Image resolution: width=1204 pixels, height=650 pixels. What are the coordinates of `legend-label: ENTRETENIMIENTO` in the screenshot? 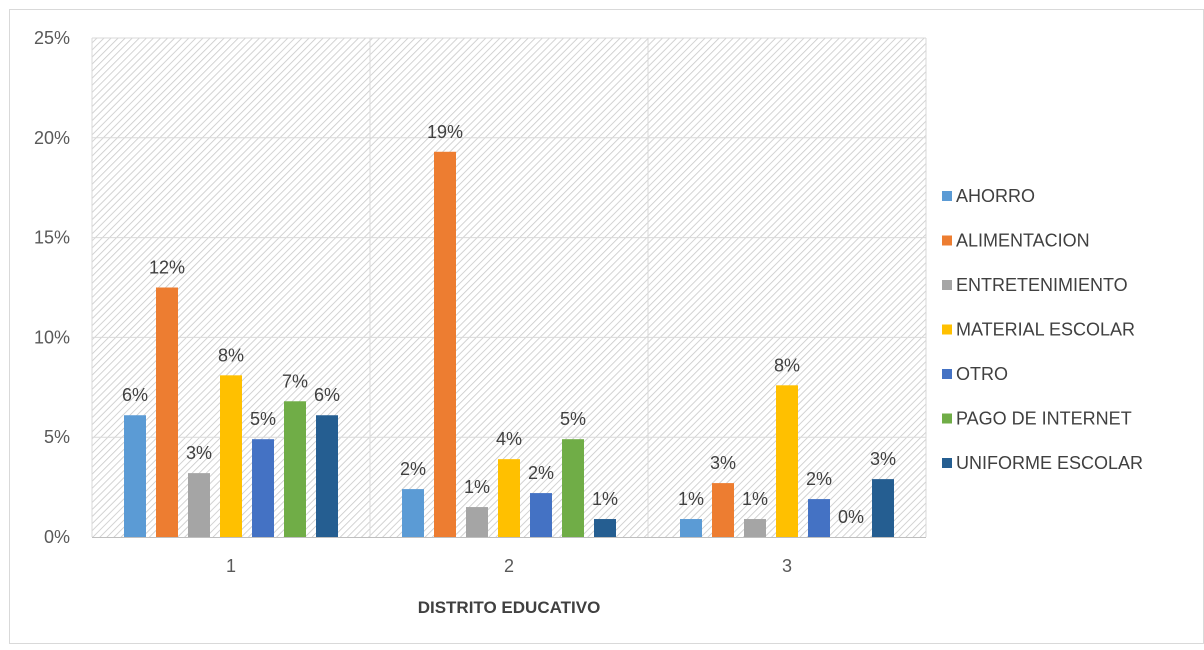 It's located at (1042, 285).